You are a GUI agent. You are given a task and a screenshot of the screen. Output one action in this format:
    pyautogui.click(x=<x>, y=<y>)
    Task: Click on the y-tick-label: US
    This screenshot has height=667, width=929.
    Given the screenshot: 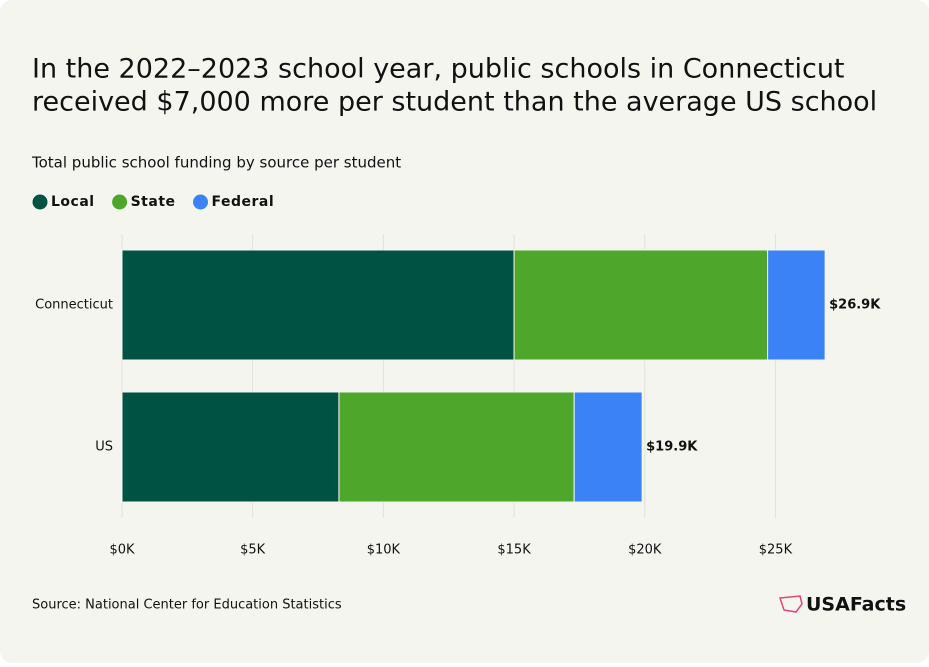 What is the action you would take?
    pyautogui.click(x=104, y=447)
    